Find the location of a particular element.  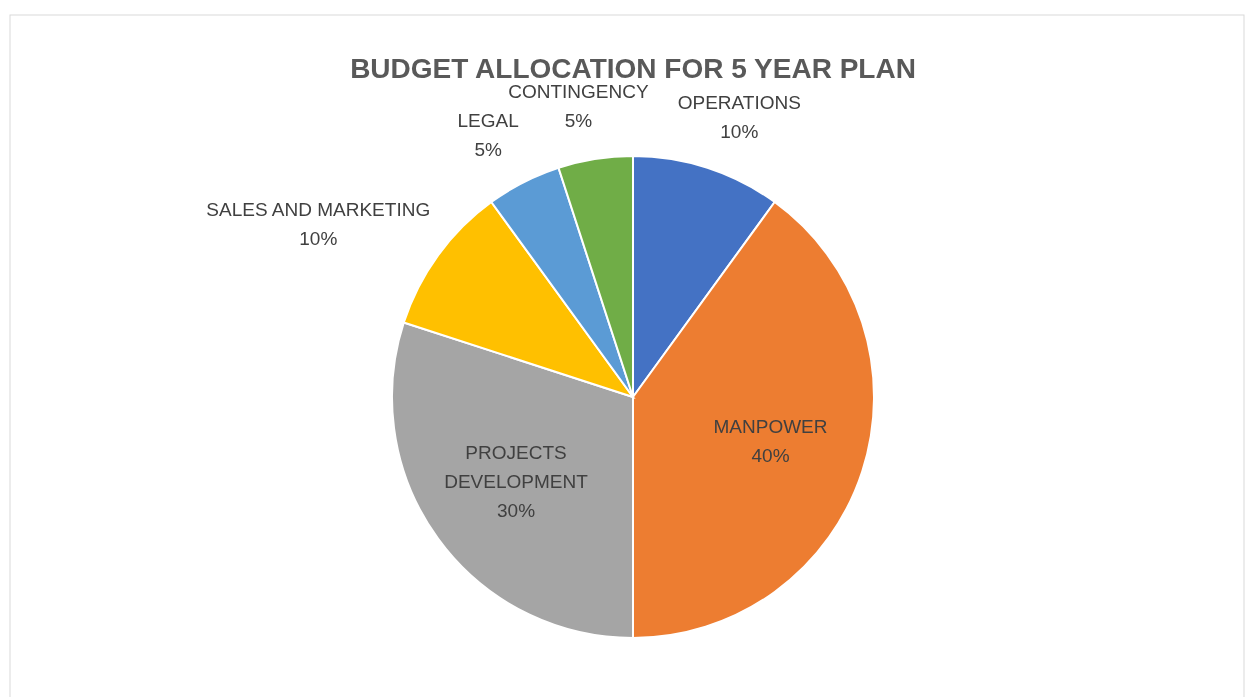

slice-label: SALES AND MARKETING is located at coordinates (318, 209).